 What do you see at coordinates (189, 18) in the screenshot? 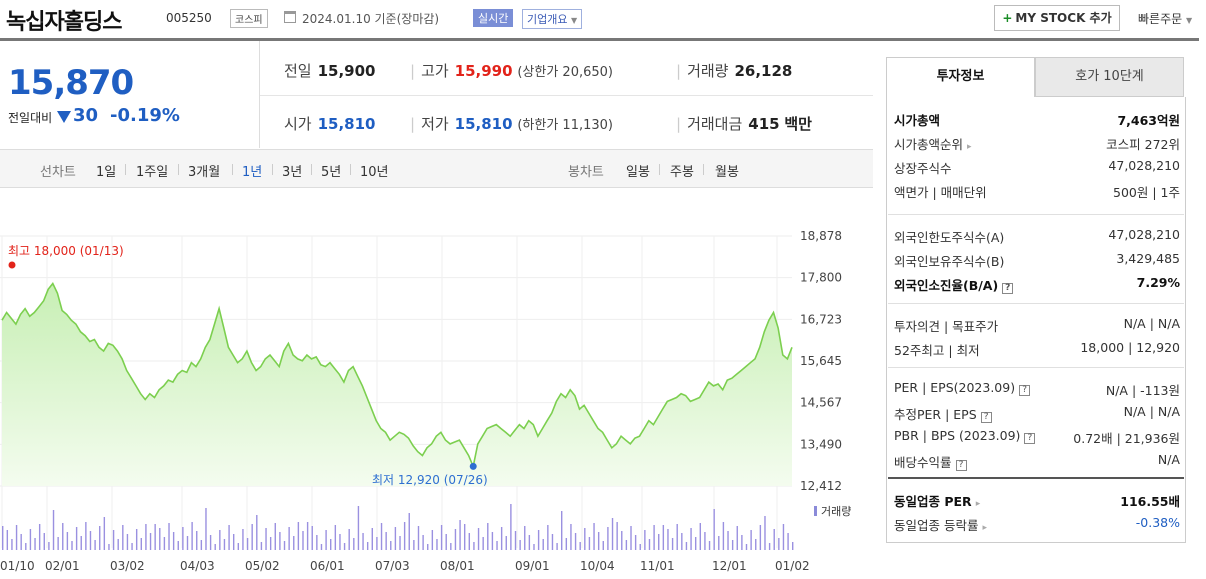
I see `stock-code: 005250` at bounding box center [189, 18].